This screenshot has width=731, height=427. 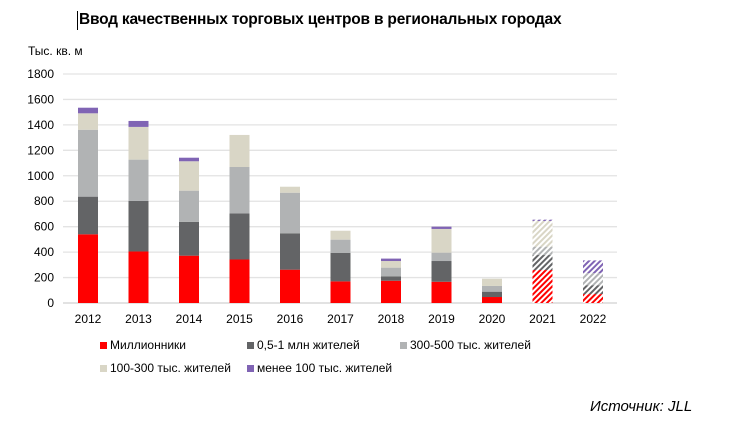 I want to click on legend-item: 300-500 тыс. жителей, so click(x=465, y=345).